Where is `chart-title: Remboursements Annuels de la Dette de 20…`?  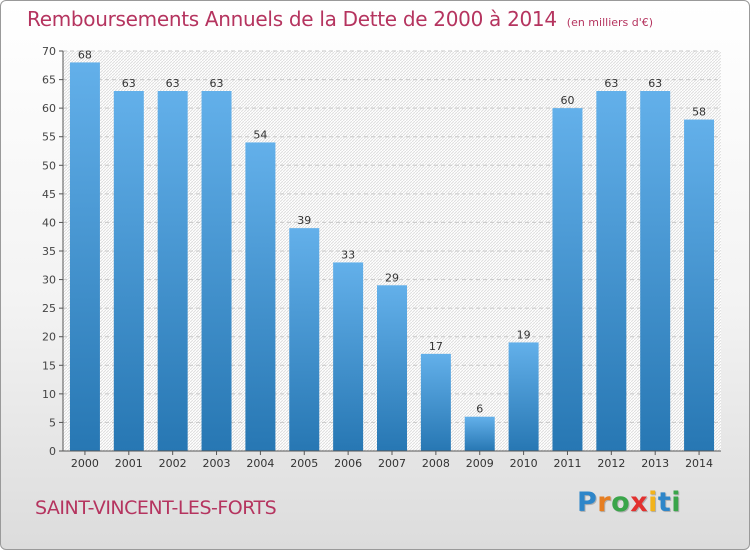
chart-title: Remboursements Annuels de la Dette de 20… is located at coordinates (340, 19).